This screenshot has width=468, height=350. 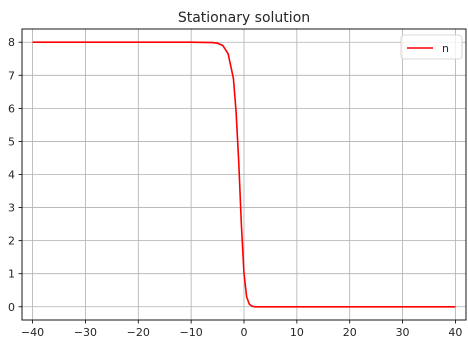 I want to click on chart-title: Stationary solution, so click(x=244, y=18).